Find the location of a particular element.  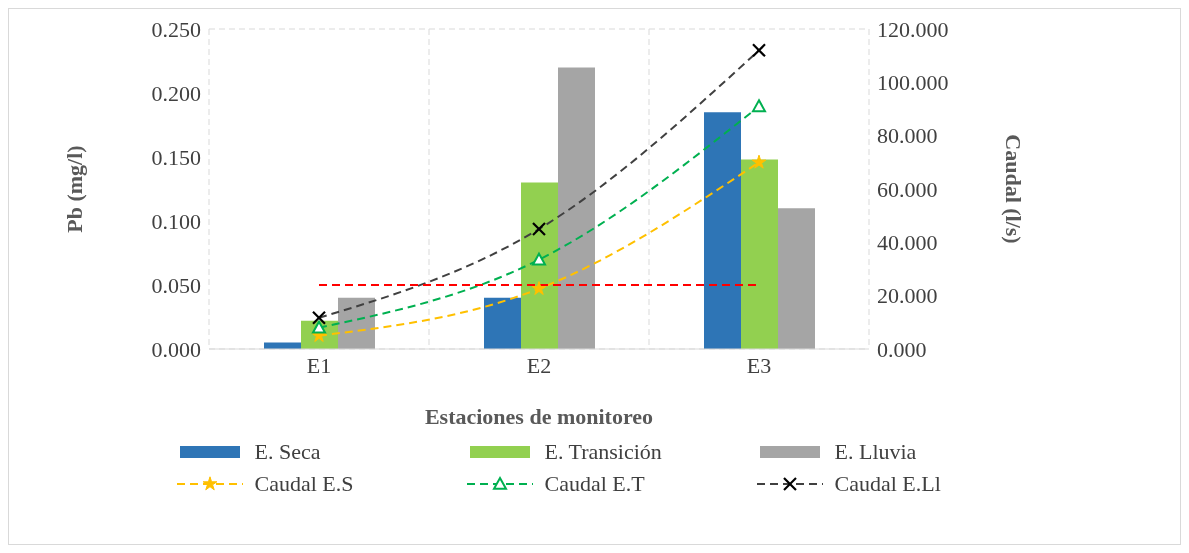

y-tick-label: 0.200 is located at coordinates (176, 93).